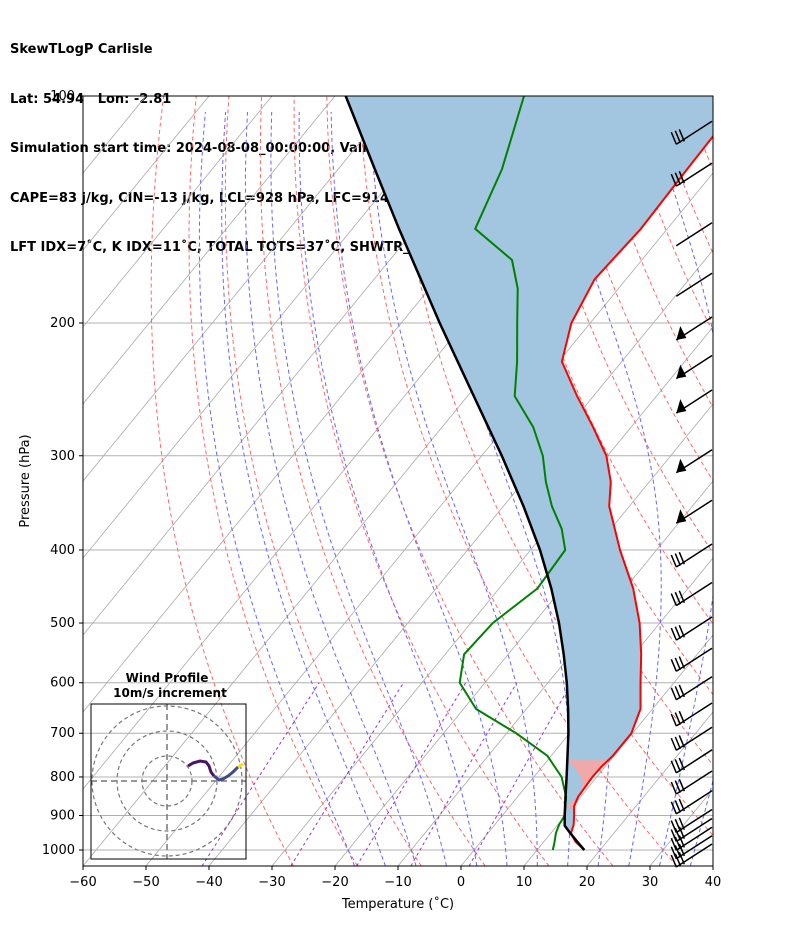 This screenshot has width=794, height=937. What do you see at coordinates (62, 456) in the screenshot?
I see `y-tick-label: 300` at bounding box center [62, 456].